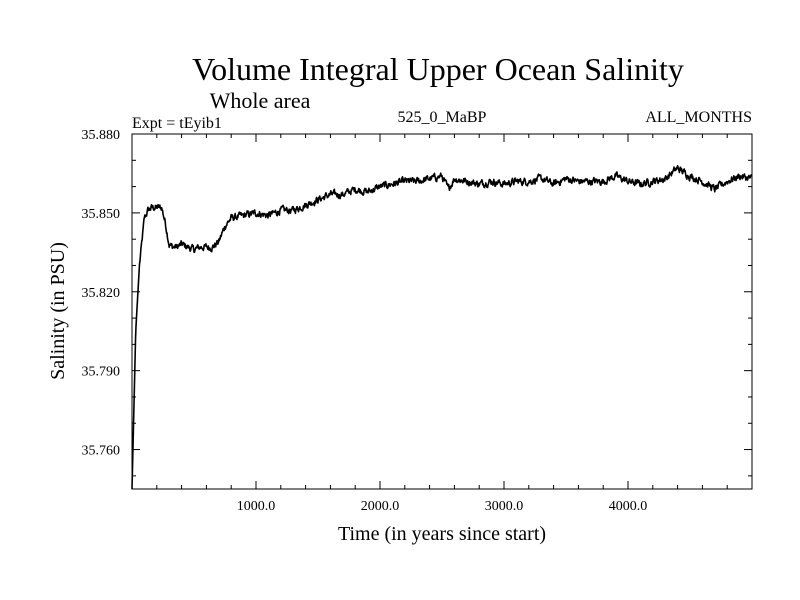  What do you see at coordinates (628, 506) in the screenshot?
I see `x-tick-label: 4000.0` at bounding box center [628, 506].